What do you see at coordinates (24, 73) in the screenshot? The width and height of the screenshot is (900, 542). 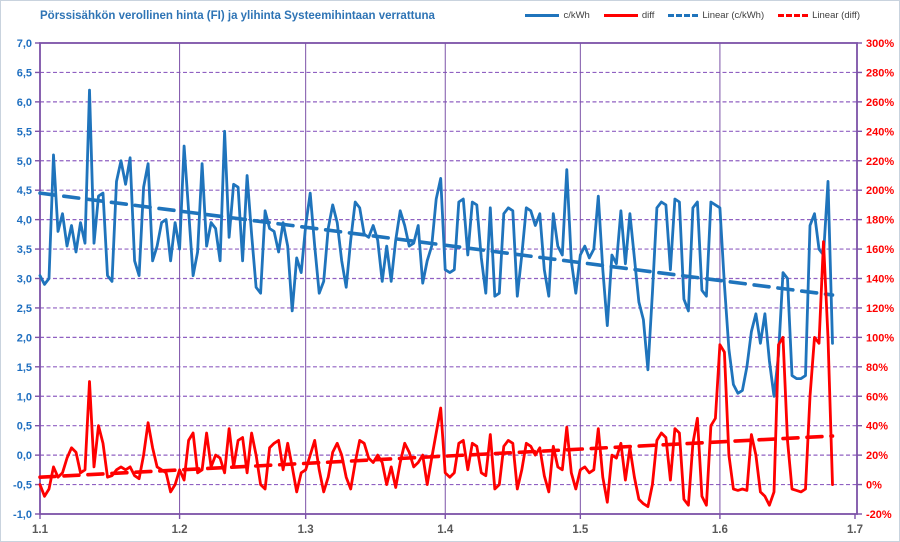 I see `left-axis-label: 6,5` at bounding box center [24, 73].